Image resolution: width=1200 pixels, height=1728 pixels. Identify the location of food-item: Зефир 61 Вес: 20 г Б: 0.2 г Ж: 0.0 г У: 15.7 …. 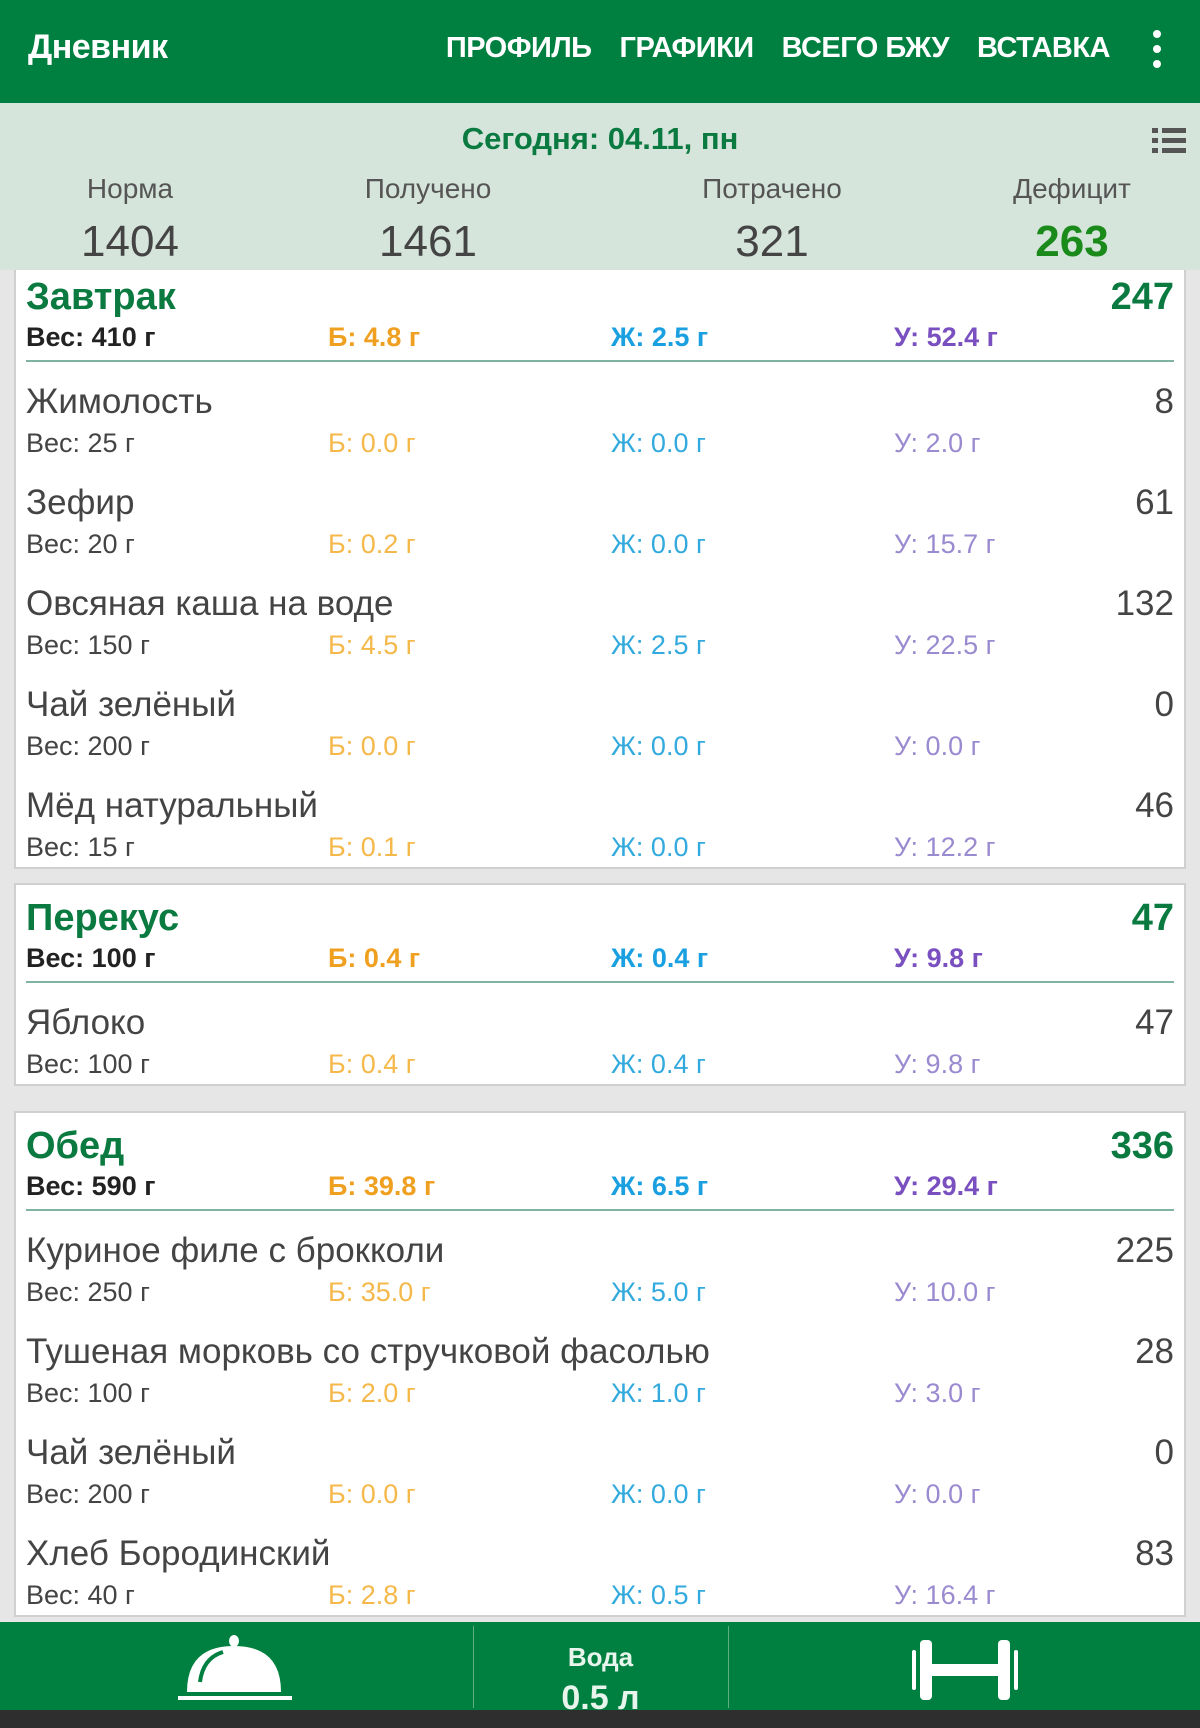
(600, 513).